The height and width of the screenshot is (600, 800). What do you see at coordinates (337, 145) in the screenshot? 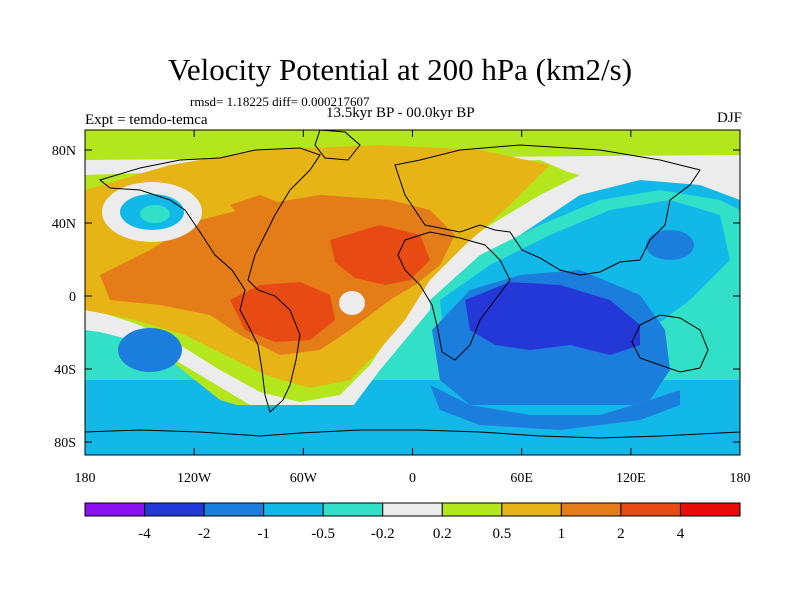
I see `greenland-coastline` at bounding box center [337, 145].